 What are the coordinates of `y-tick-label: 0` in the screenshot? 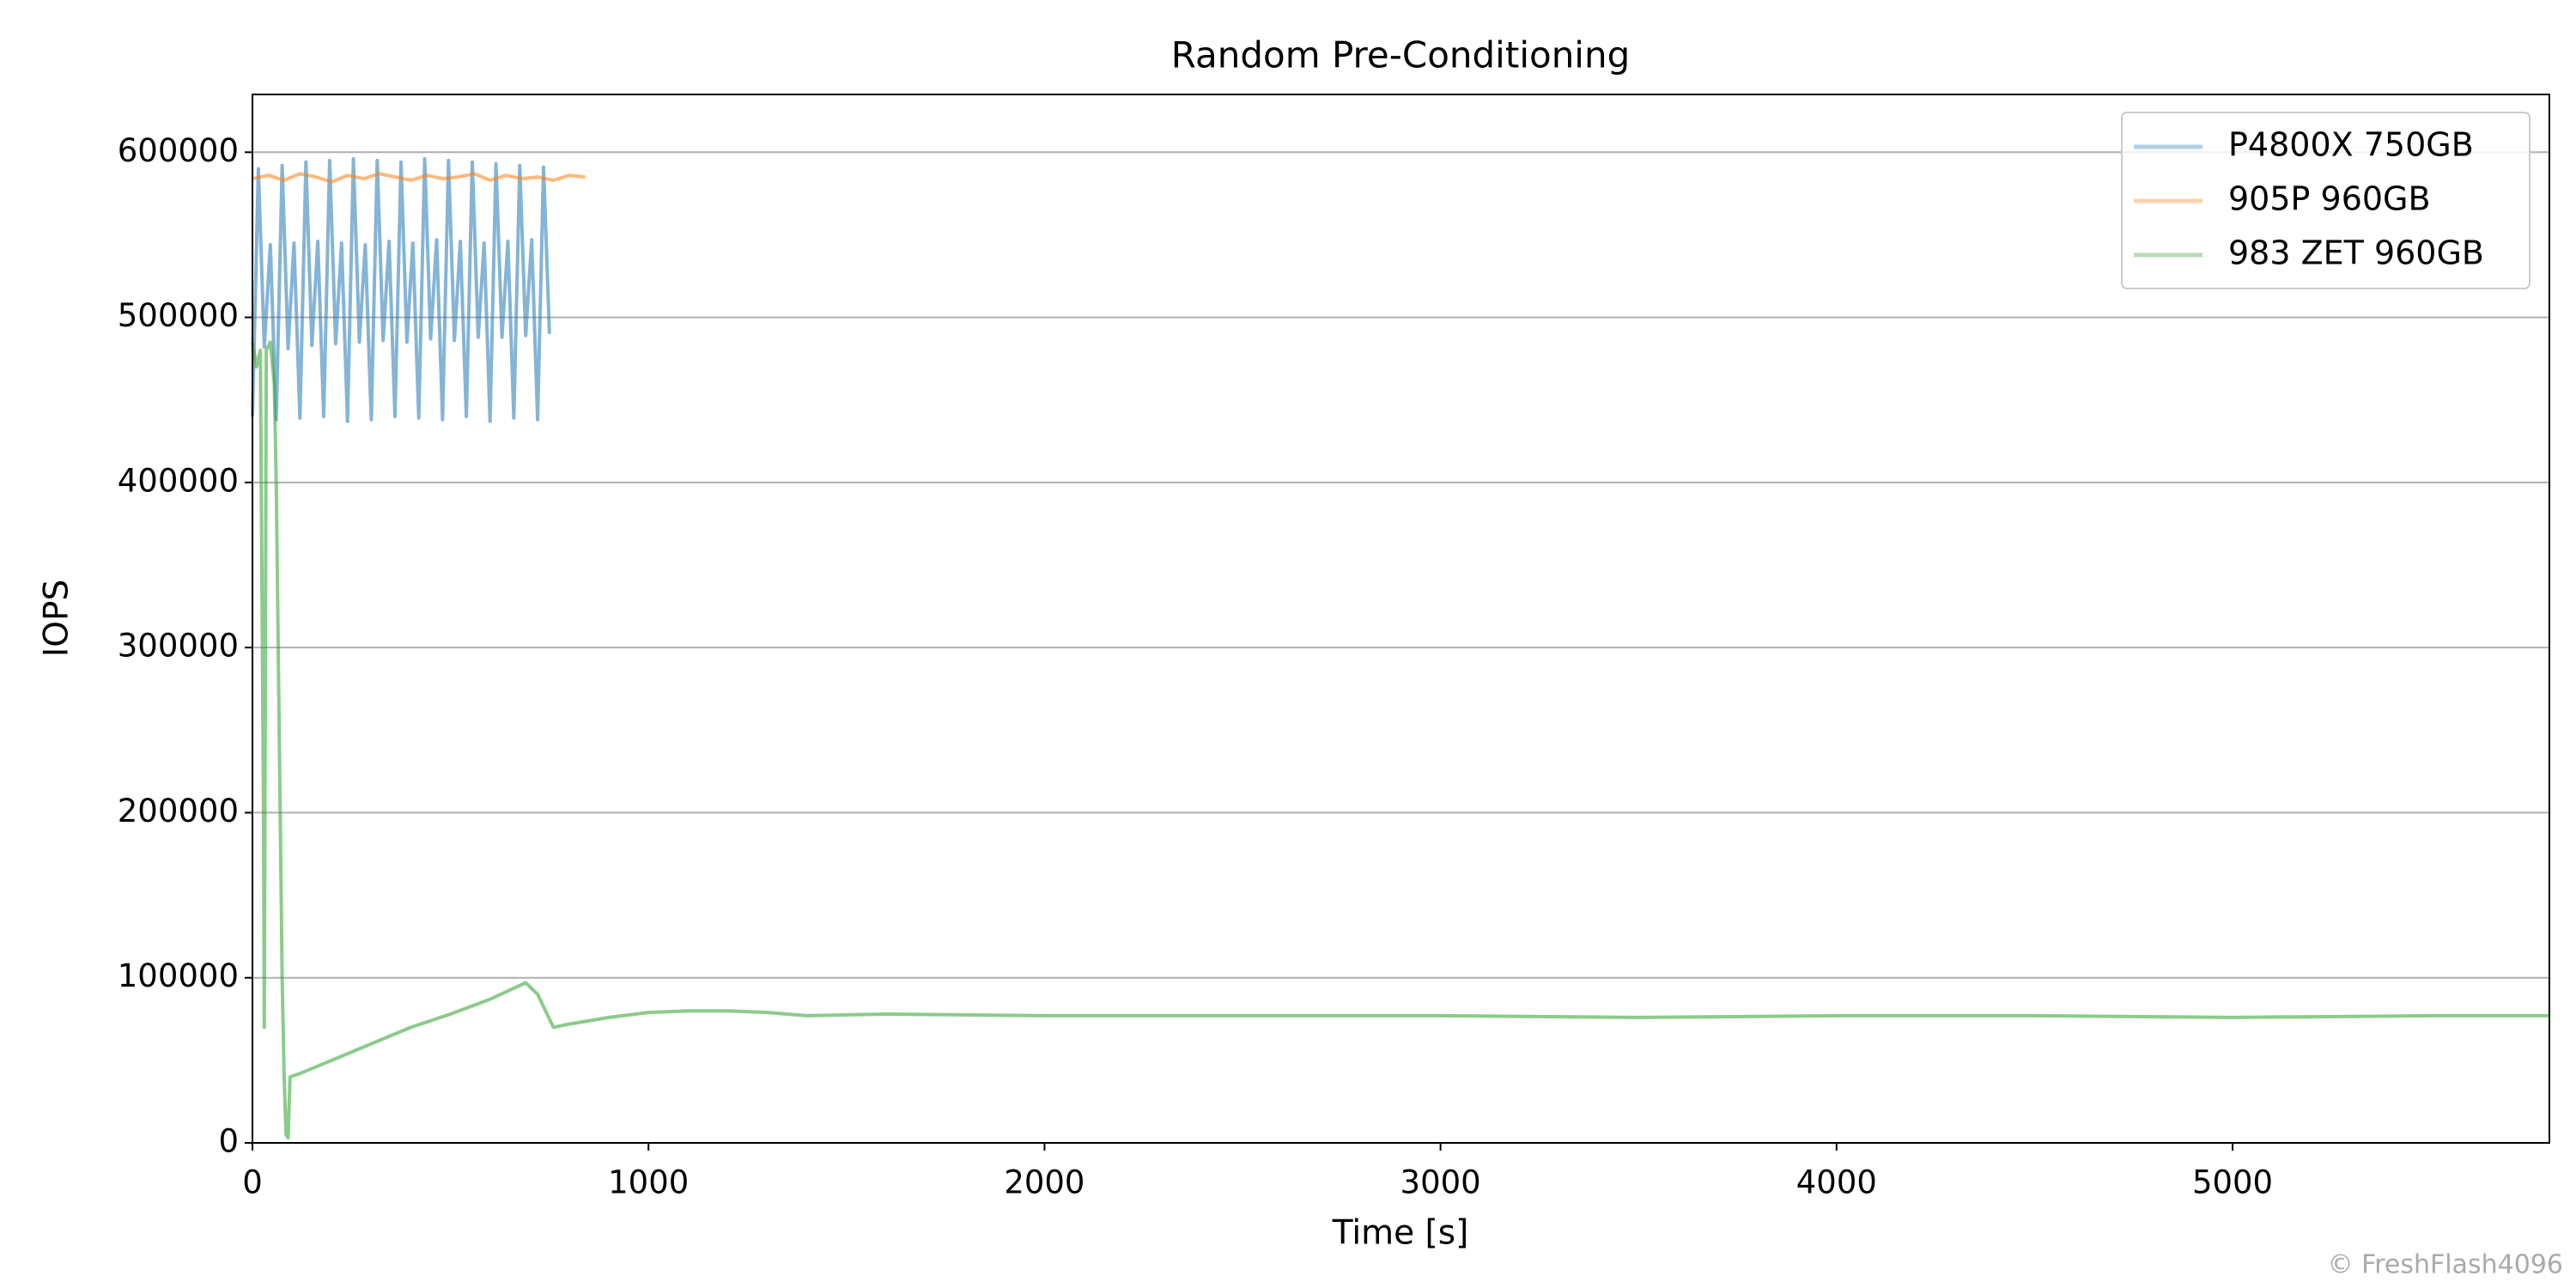 It's located at (229, 1141).